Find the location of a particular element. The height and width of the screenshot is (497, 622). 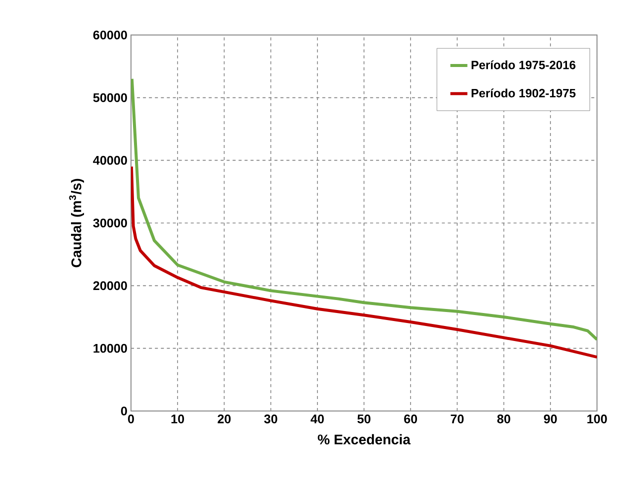

y-tick-label: 10000 is located at coordinates (110, 348).